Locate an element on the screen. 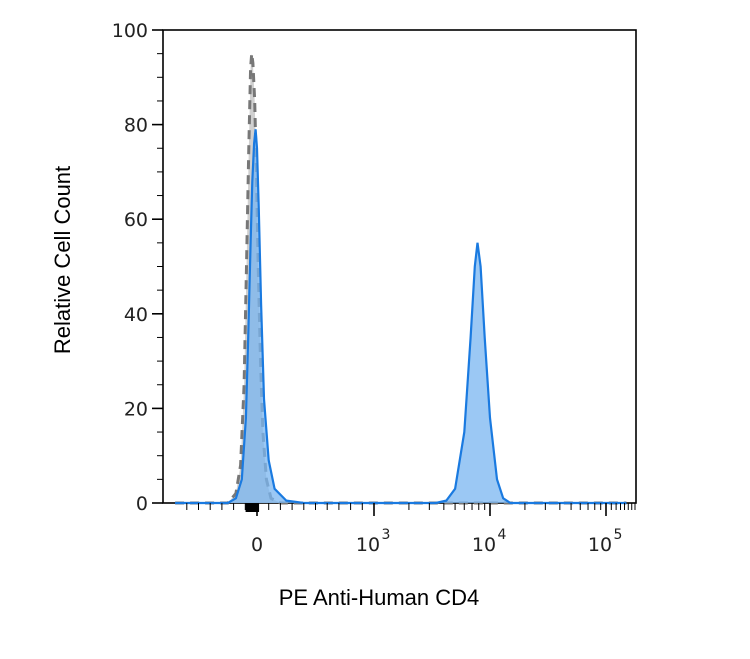 The width and height of the screenshot is (750, 659). y-tick-label: 60 is located at coordinates (136, 220).